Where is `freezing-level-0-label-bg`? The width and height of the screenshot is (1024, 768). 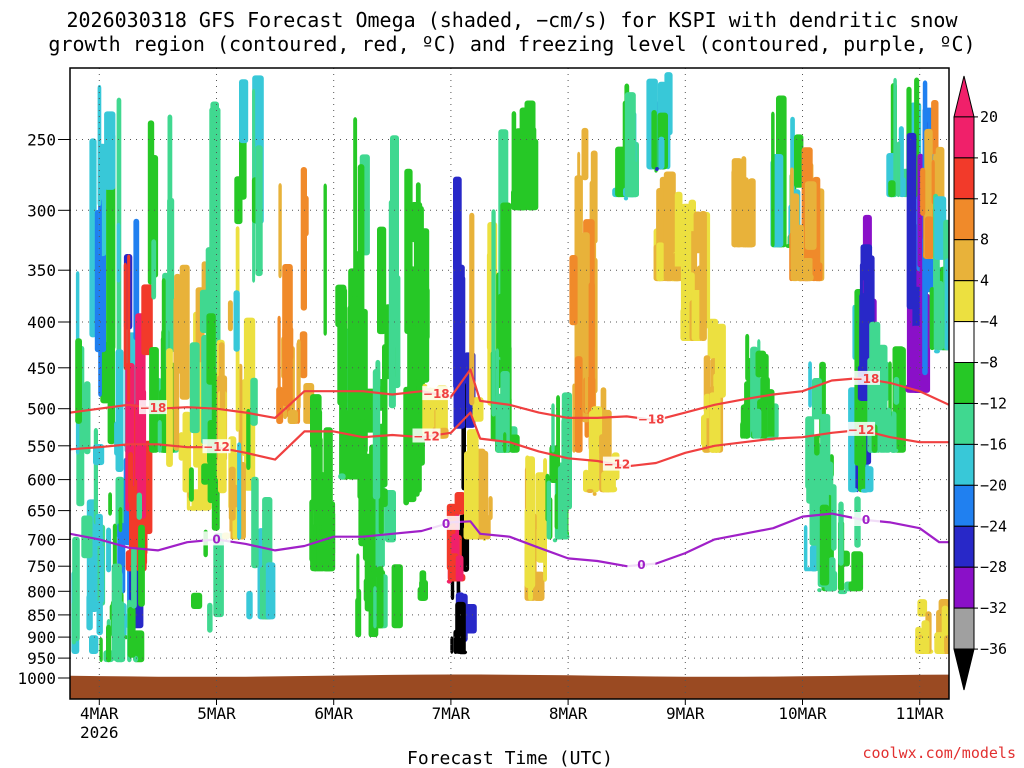 freezing-level-0-label-bg is located at coordinates (641, 563).